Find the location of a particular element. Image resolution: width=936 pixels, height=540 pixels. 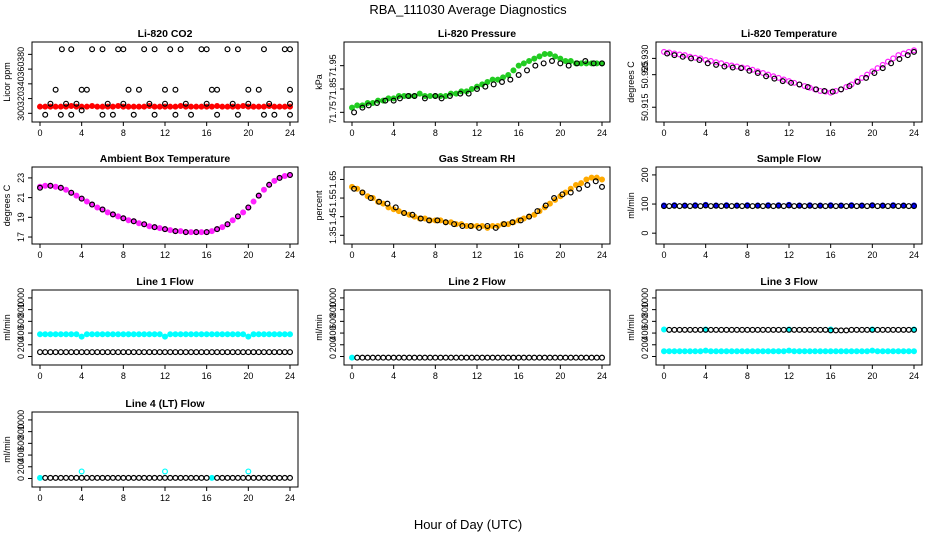

y-tick-label: 800 is located at coordinates (333, 309).